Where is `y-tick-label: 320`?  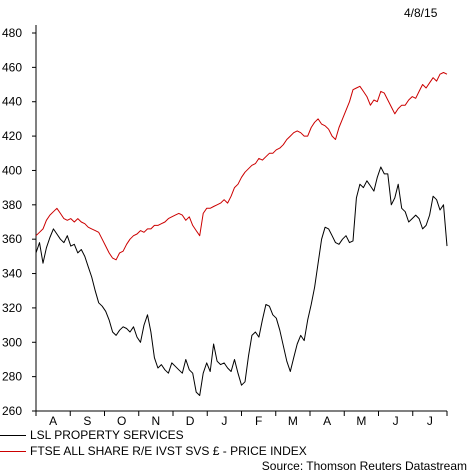 y-tick-label: 320 is located at coordinates (12, 308).